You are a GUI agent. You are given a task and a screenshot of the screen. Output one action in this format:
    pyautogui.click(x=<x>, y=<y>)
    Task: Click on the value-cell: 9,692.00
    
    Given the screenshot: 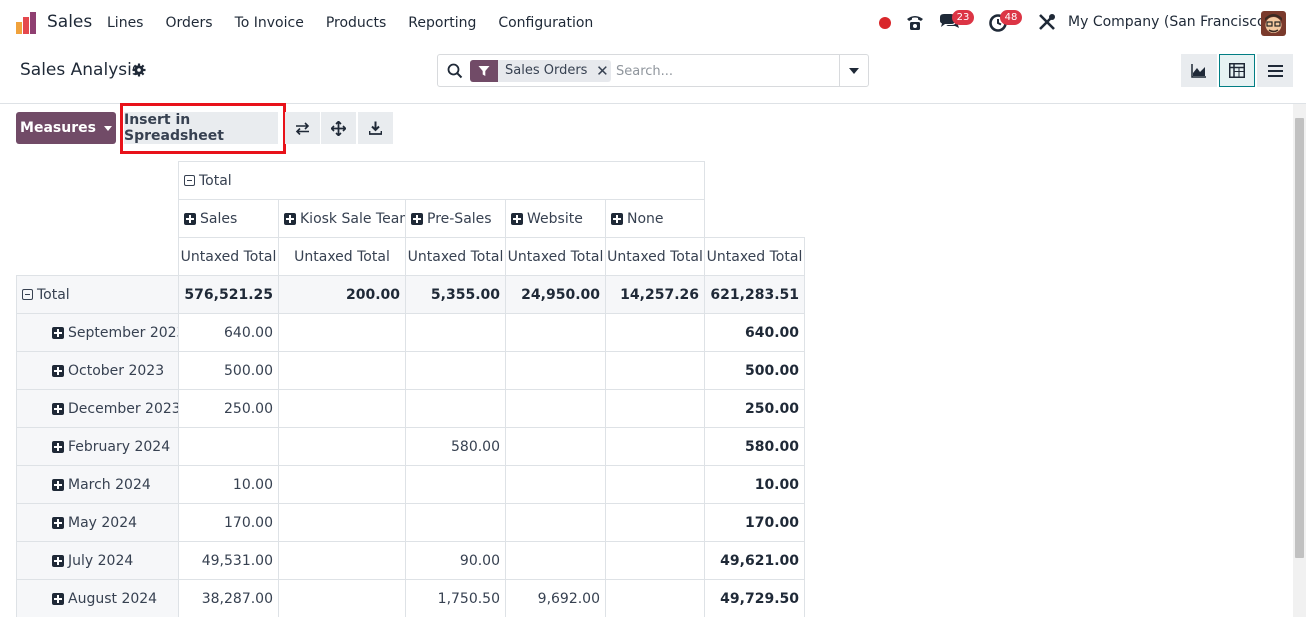 What is the action you would take?
    pyautogui.click(x=555, y=598)
    